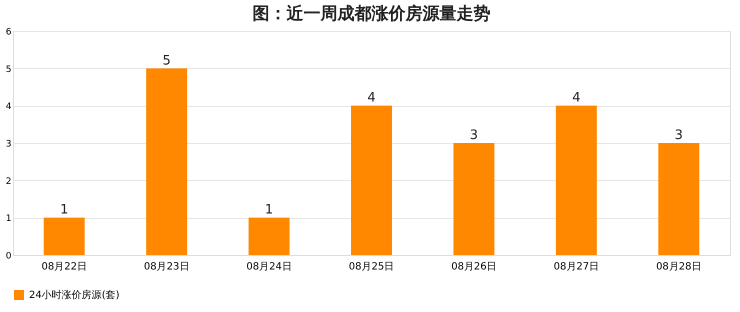  What do you see at coordinates (74, 295) in the screenshot?
I see `legend-label: 24小时涨价房源(套)` at bounding box center [74, 295].